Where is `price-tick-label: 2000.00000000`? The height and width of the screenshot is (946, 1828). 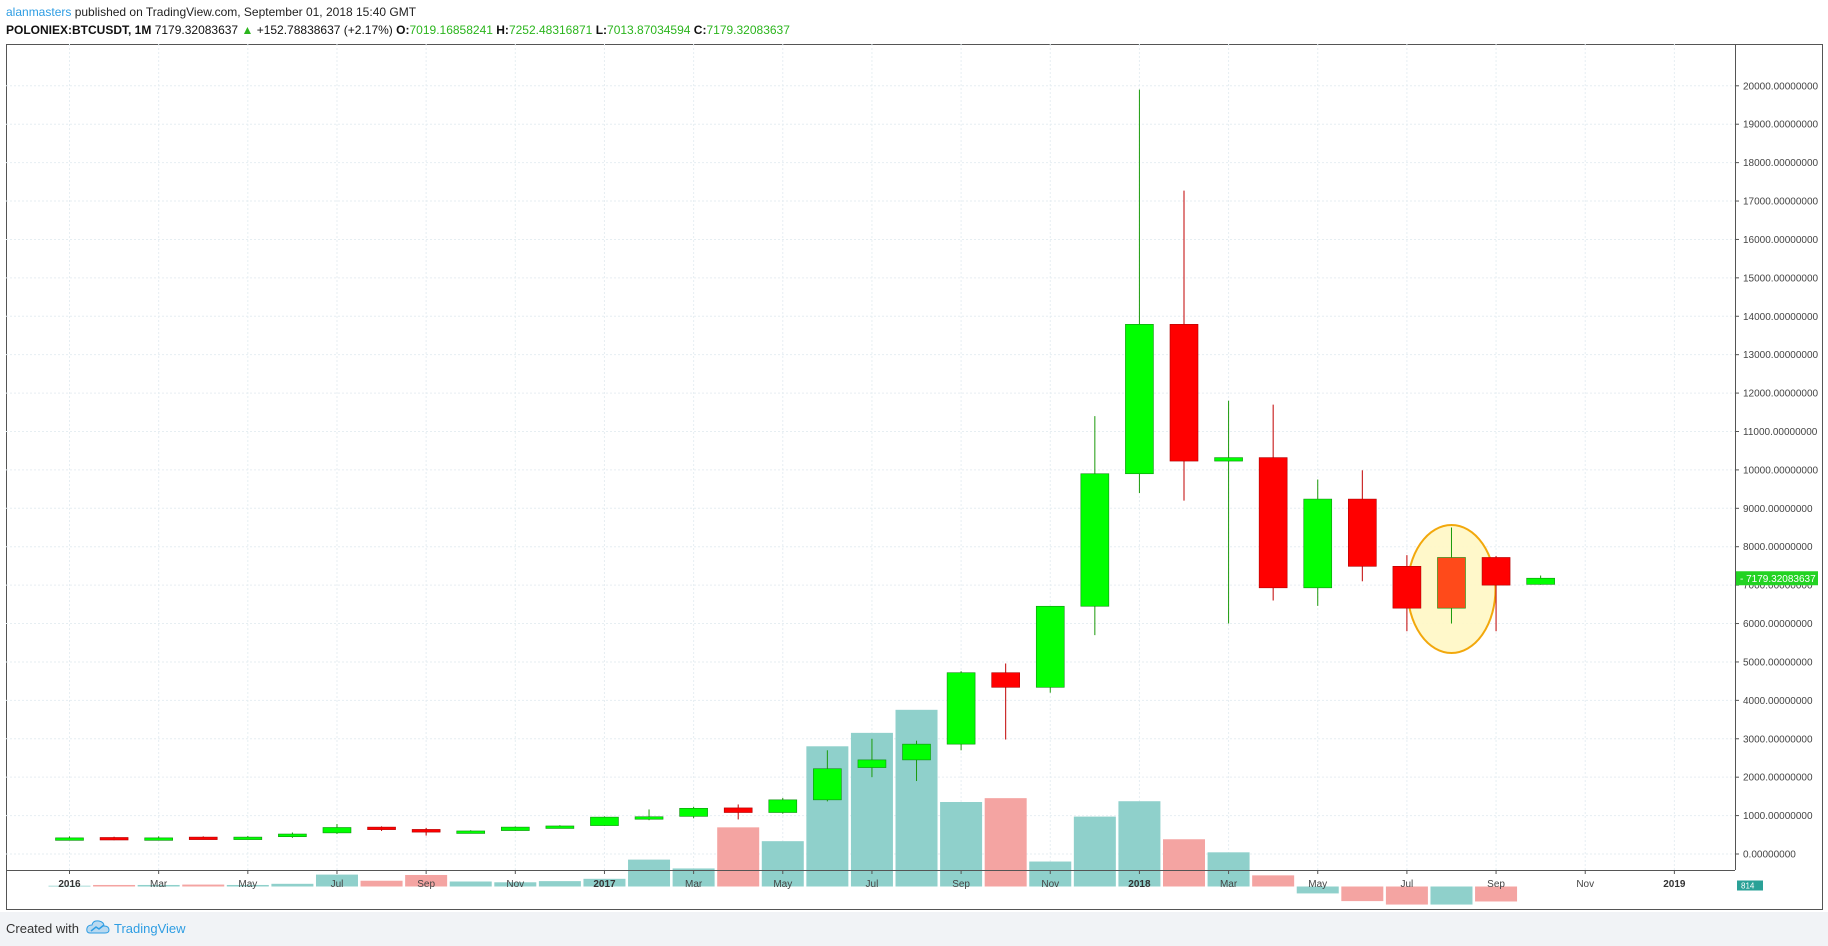
price-tick-label: 2000.00000000 is located at coordinates (1778, 778).